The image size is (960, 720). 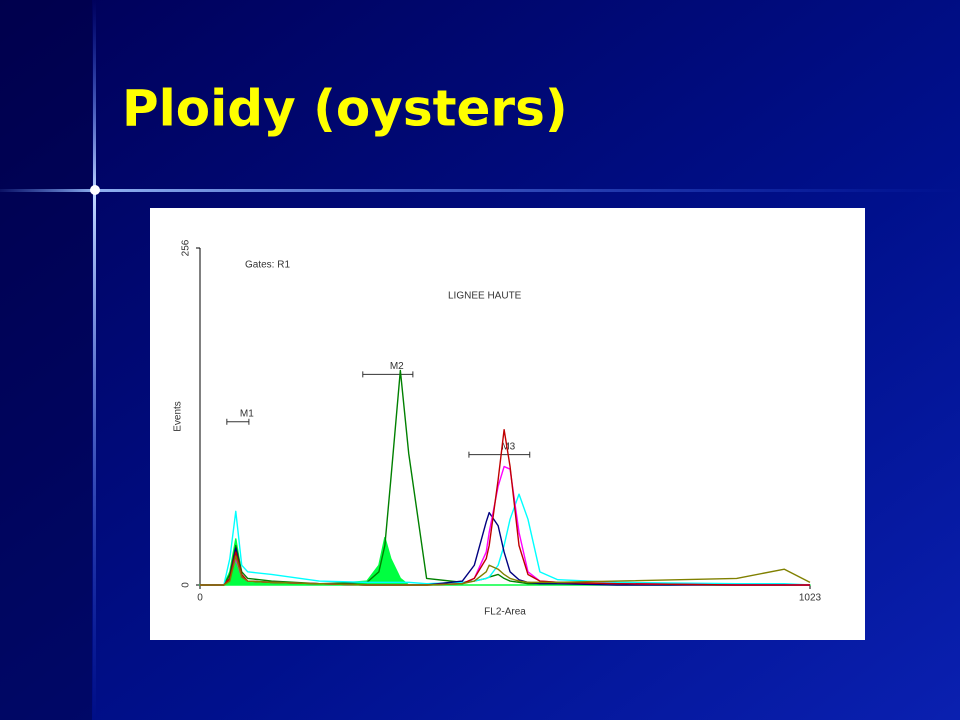 I want to click on y-tick-label: 0, so click(x=186, y=585).